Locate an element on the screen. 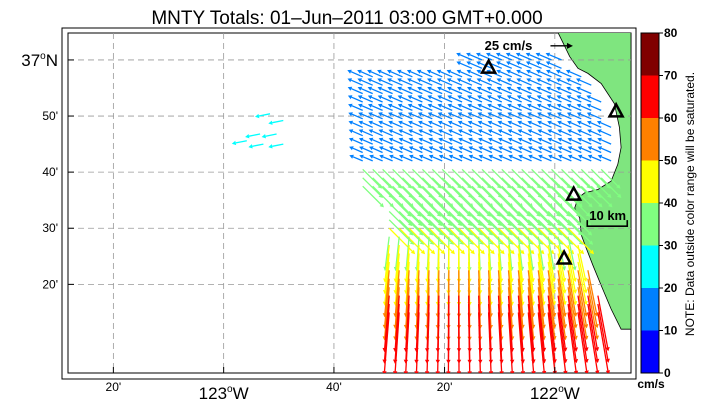 The width and height of the screenshot is (702, 407). colorbar-cell is located at coordinates (650, 224).